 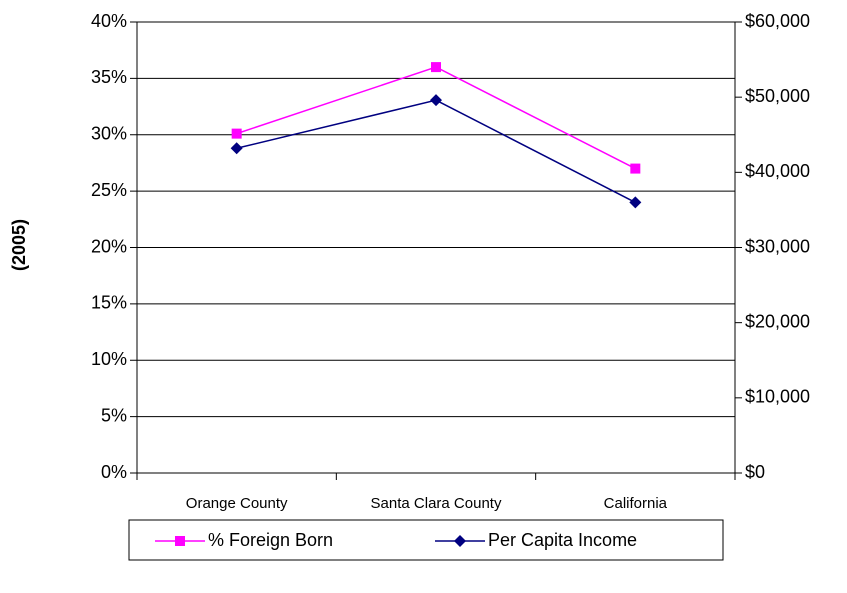 I want to click on y-tick-label: 30%, so click(x=109, y=134).